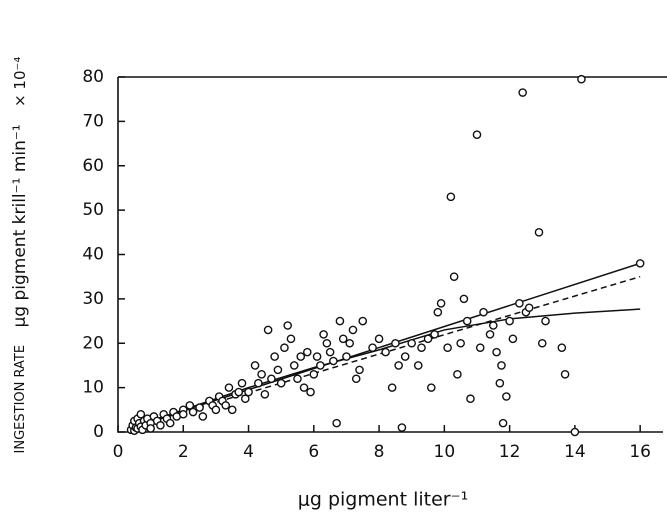 Image resolution: width=667 pixels, height=519 pixels. What do you see at coordinates (93, 210) in the screenshot?
I see `y-tick-label: 50` at bounding box center [93, 210].